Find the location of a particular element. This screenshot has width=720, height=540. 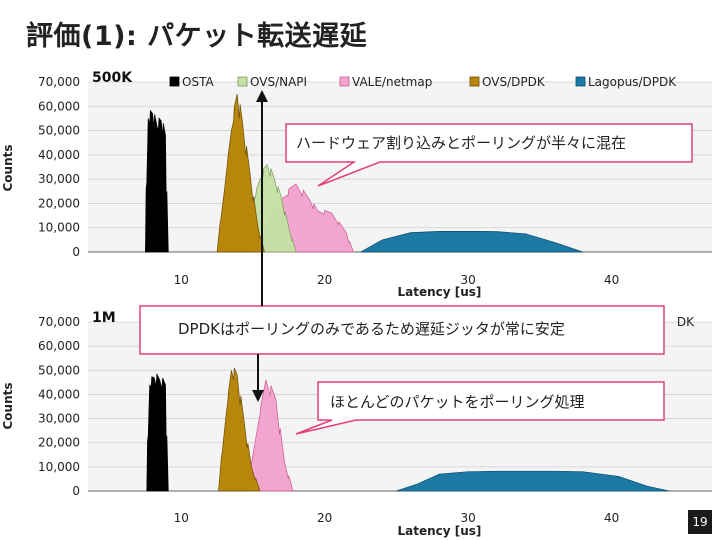

legend-label-ovs-napi: OVS/NAPI is located at coordinates (278, 82).